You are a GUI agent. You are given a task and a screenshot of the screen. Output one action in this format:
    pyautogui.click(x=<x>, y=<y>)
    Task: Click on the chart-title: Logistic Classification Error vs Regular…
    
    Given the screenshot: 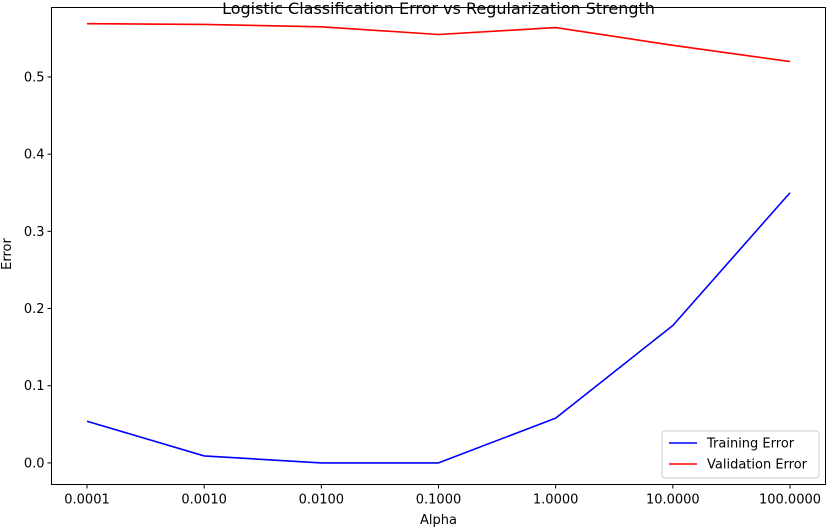 What is the action you would take?
    pyautogui.click(x=438, y=9)
    